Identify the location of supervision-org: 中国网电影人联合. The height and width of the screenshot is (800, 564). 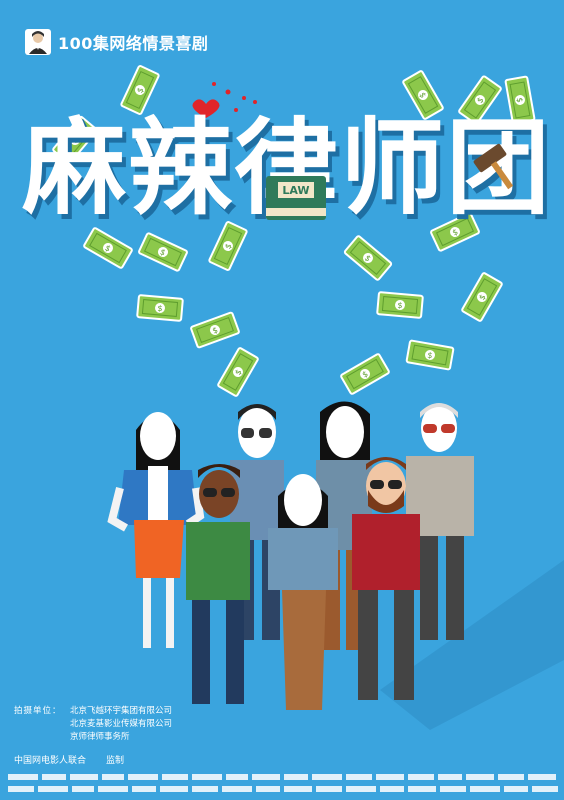
(50, 761).